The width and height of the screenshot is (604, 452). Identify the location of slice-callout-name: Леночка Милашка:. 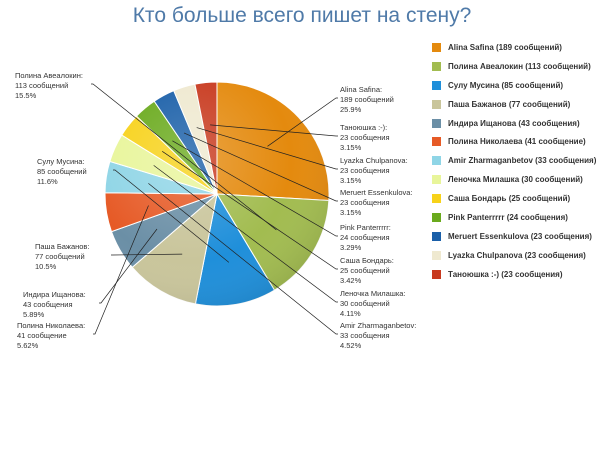
(373, 293).